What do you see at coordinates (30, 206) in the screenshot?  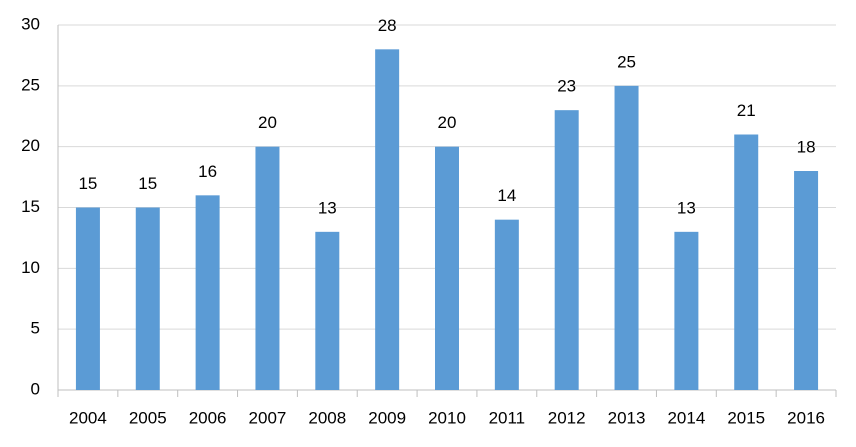 I see `y-tick-label: 15` at bounding box center [30, 206].